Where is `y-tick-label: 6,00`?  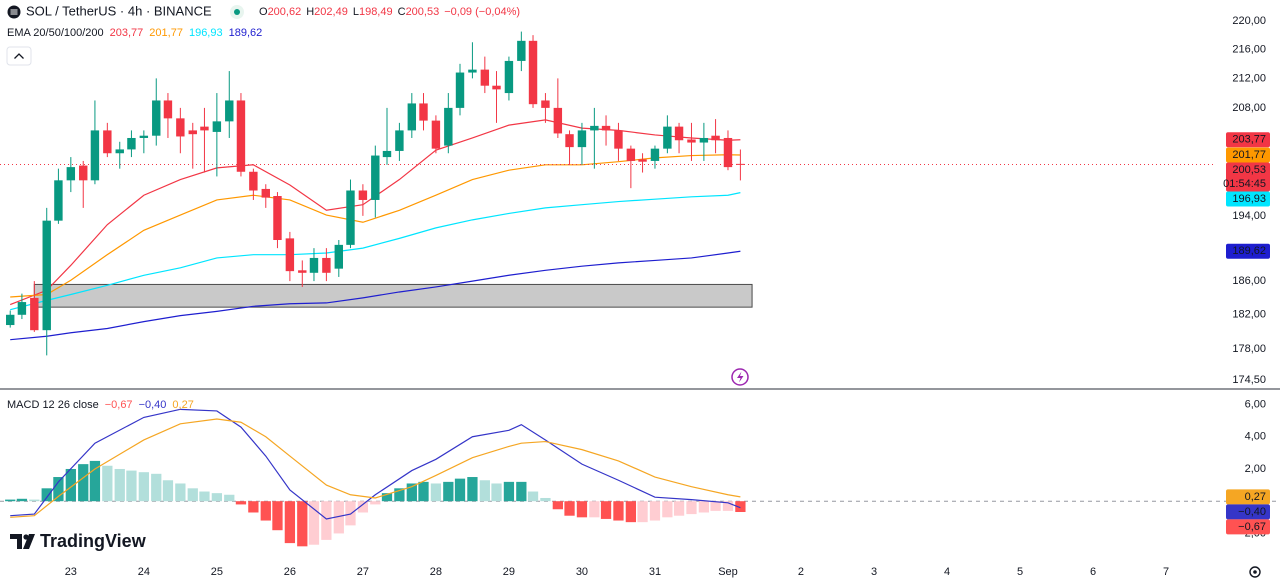 y-tick-label: 6,00 is located at coordinates (1255, 404).